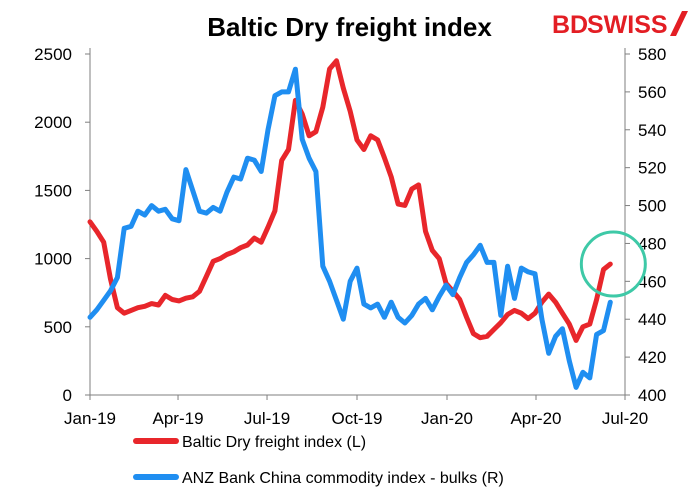 The width and height of the screenshot is (699, 498). What do you see at coordinates (90, 418) in the screenshot?
I see `x-tick-label: Jan-19` at bounding box center [90, 418].